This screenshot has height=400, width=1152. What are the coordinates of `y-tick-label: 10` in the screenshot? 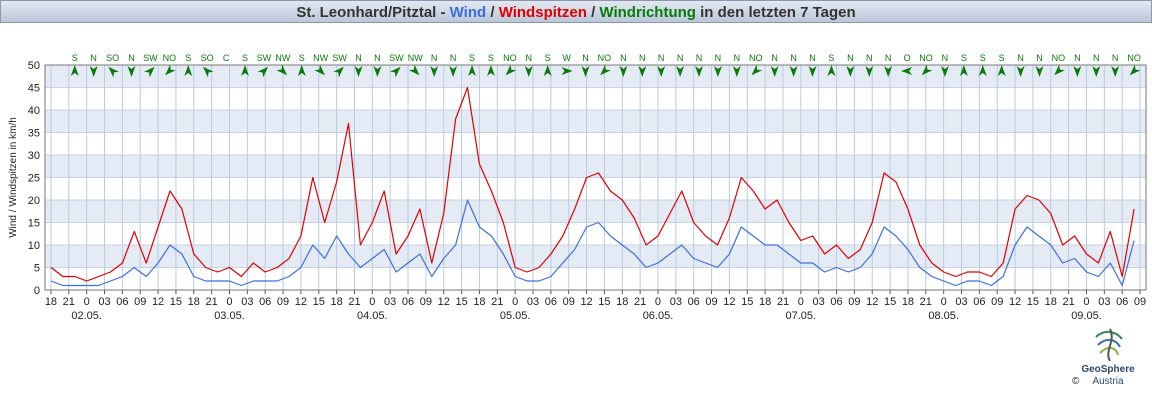 It's located at (34, 246).